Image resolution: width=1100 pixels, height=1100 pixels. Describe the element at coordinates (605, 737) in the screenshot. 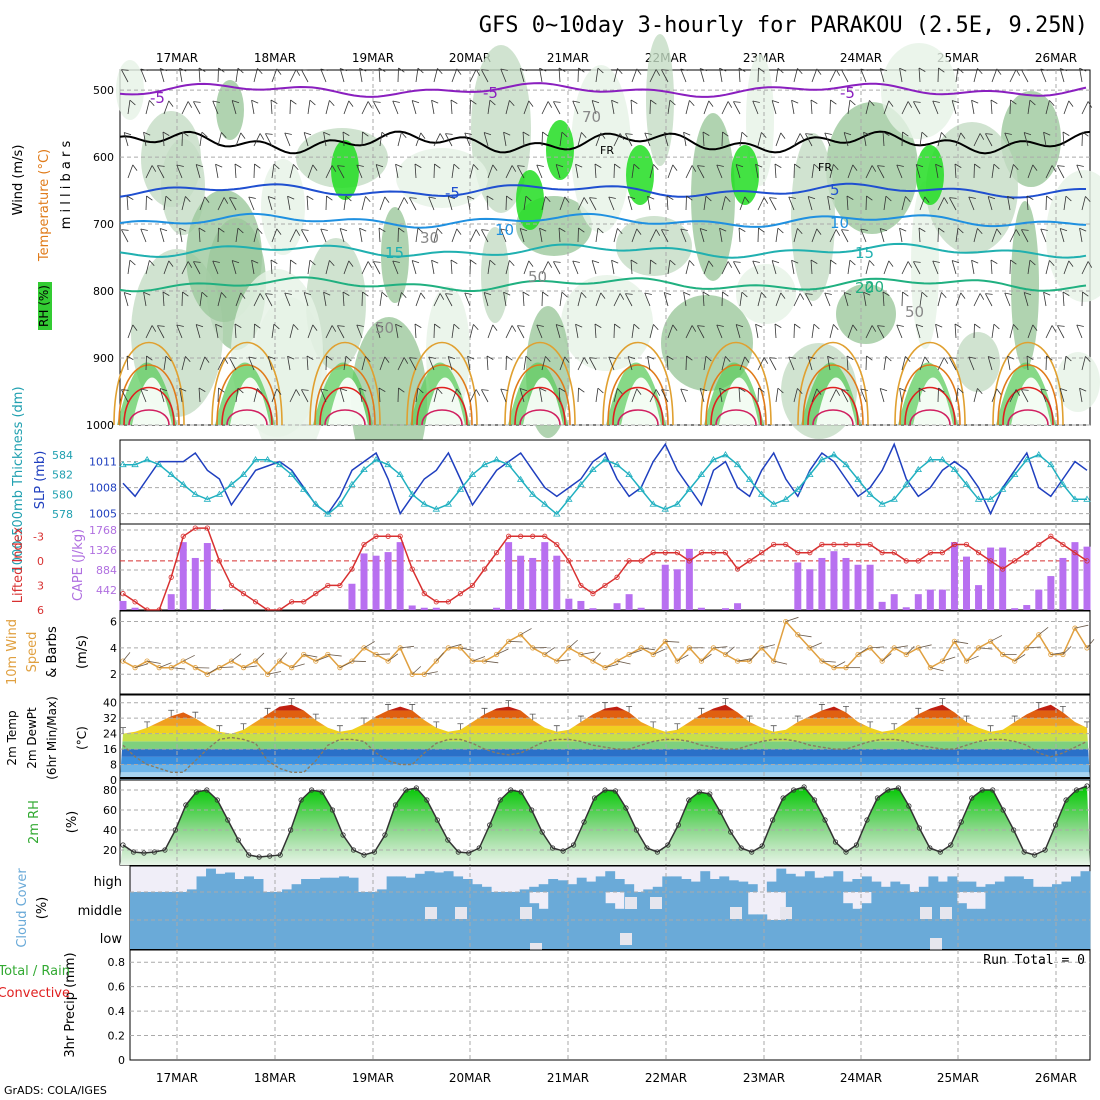

I see `temp-band` at that location.